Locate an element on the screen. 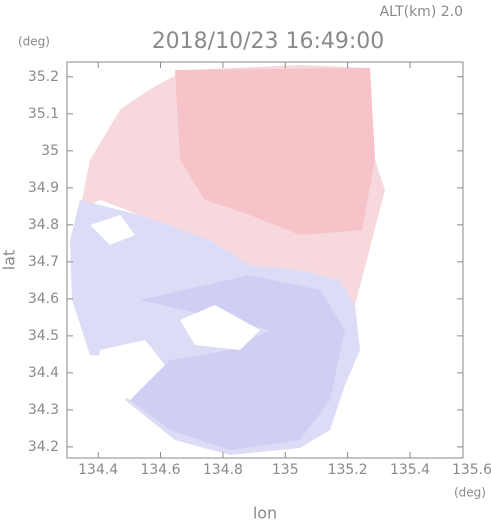 Image resolution: width=491 pixels, height=525 pixels. y-tick-label: 35 is located at coordinates (50, 151).